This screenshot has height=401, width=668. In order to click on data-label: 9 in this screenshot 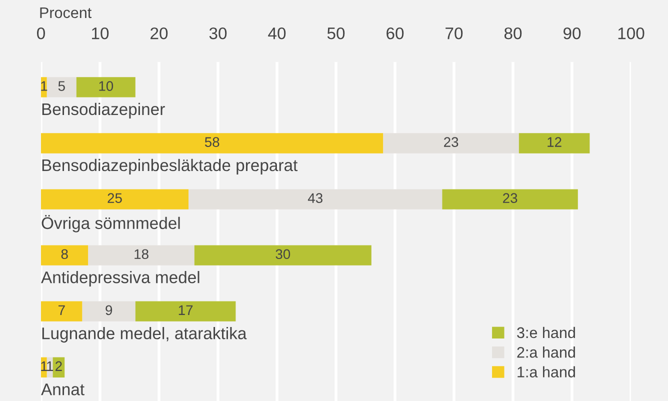, I will do `click(109, 310)`.